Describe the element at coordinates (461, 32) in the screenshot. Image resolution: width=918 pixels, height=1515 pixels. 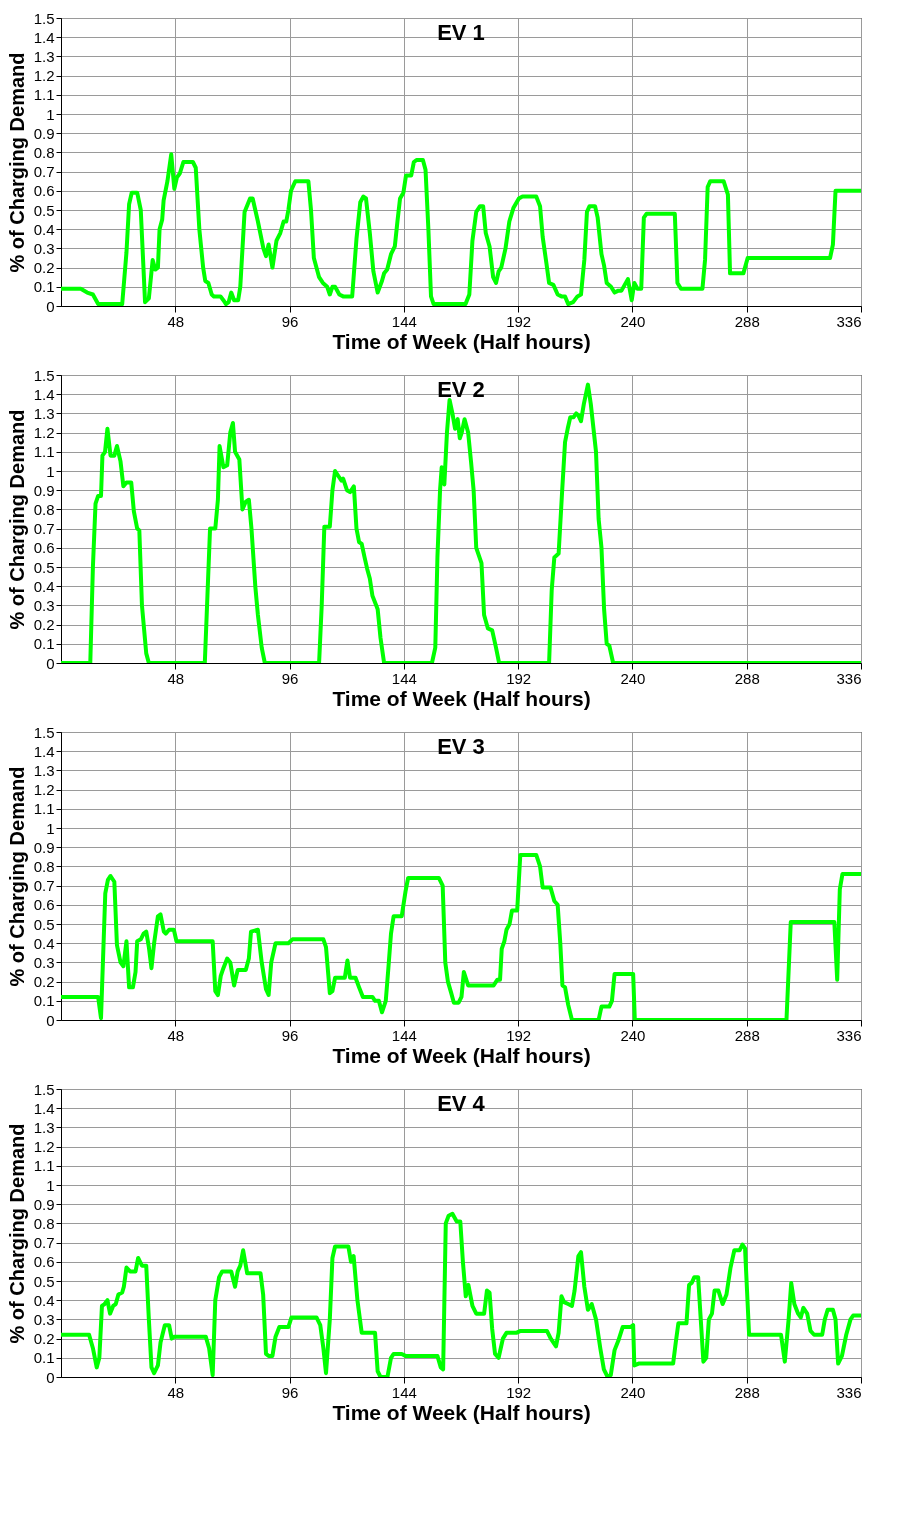
I see `chart-title: EV 1` at that location.